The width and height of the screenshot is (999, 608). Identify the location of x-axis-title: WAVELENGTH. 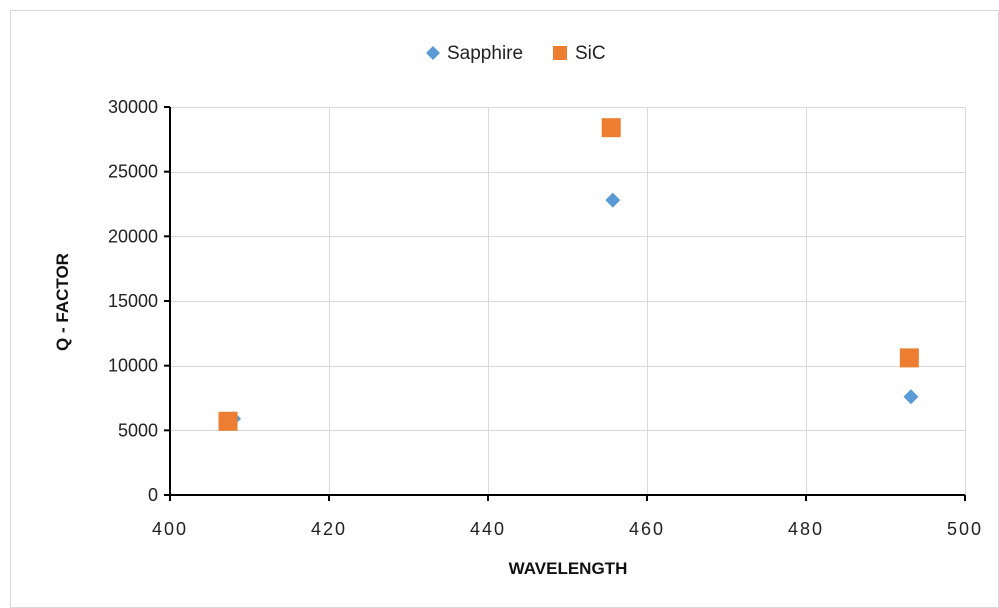
(568, 568).